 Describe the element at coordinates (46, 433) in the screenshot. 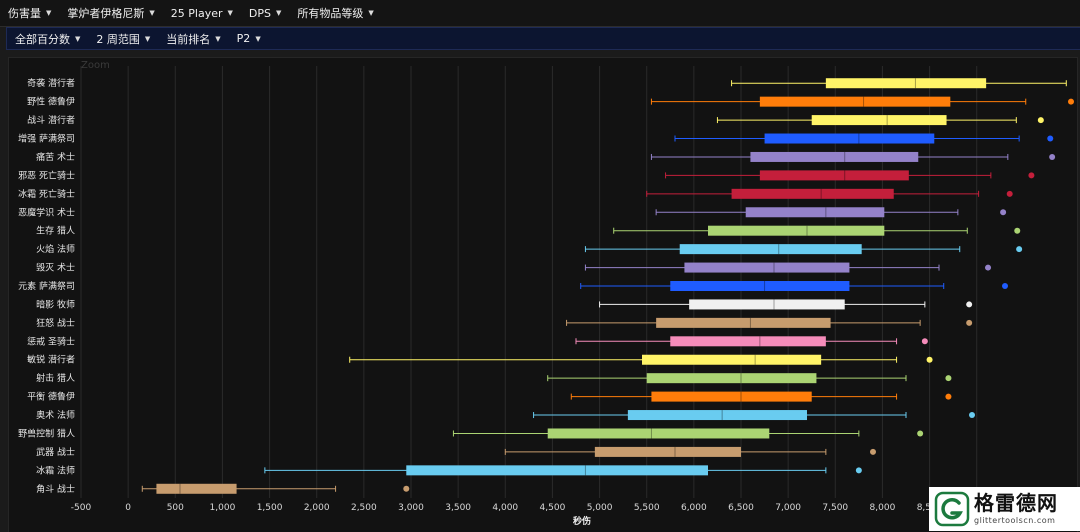

I see `category-label: 野兽控制 猎人` at that location.